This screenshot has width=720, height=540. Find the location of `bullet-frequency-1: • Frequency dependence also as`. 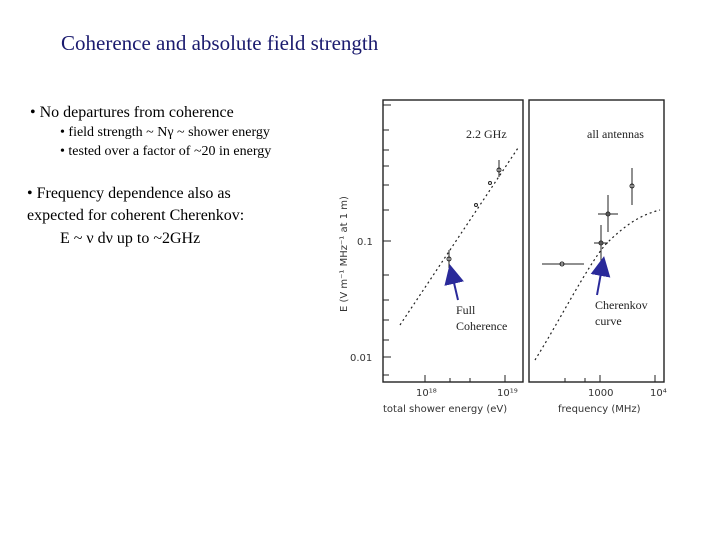

bullet-frequency-1: • Frequency dependence also as is located at coordinates (129, 193).